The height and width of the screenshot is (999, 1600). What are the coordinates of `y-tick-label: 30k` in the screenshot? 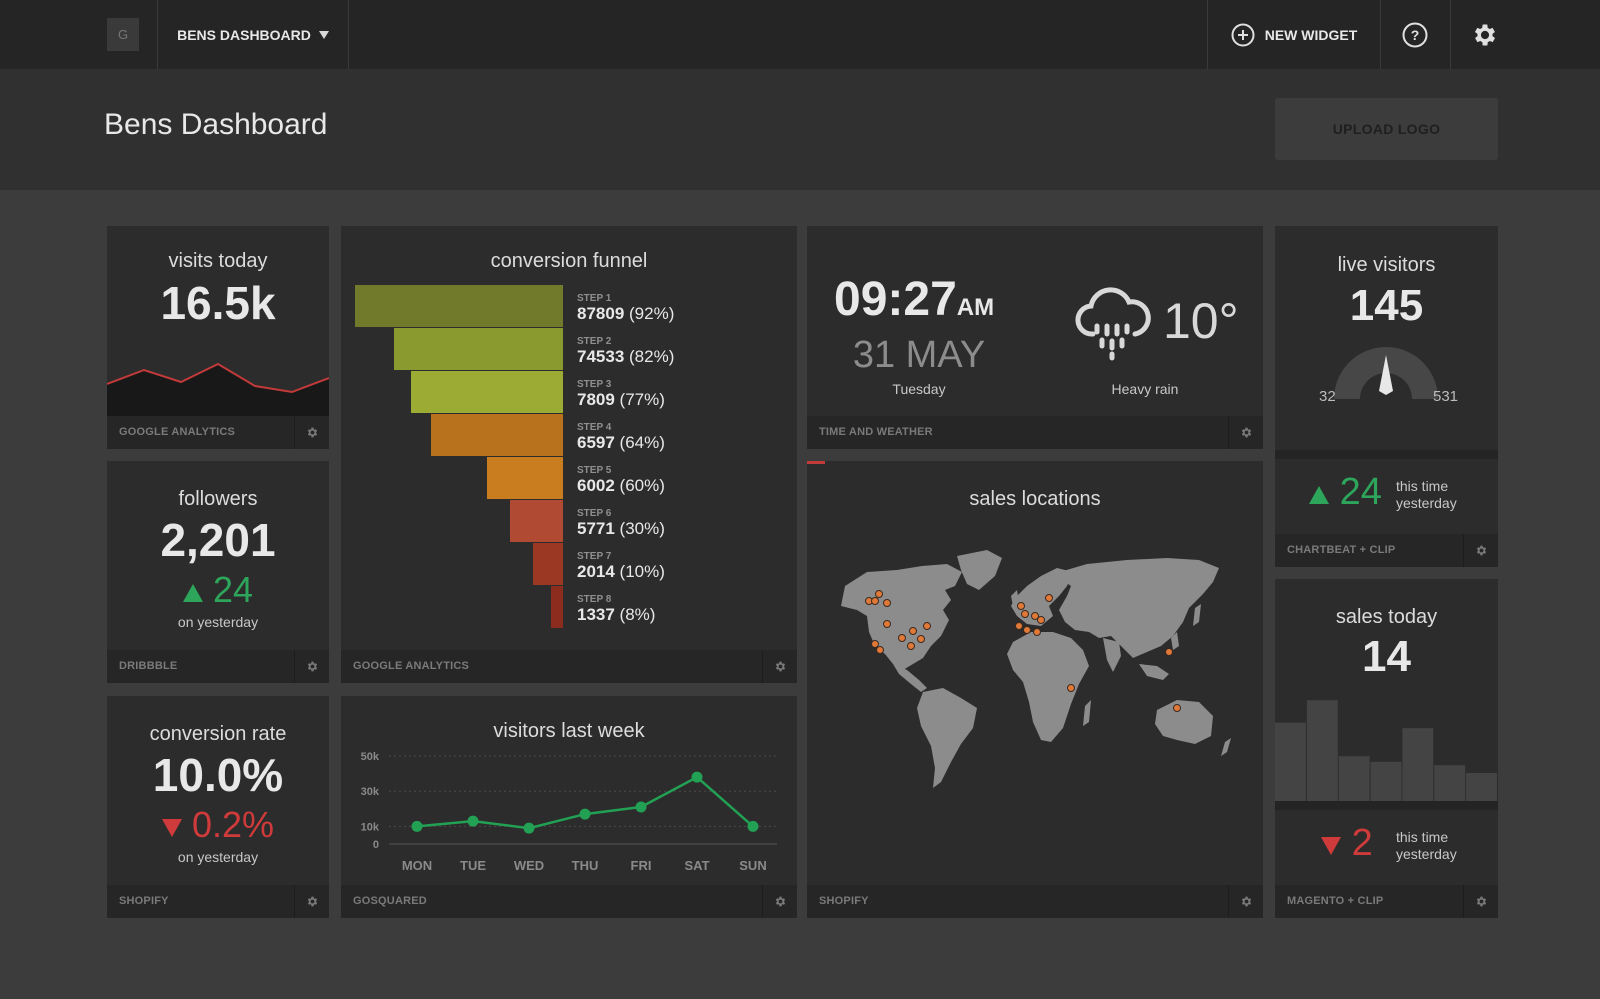 It's located at (370, 792).